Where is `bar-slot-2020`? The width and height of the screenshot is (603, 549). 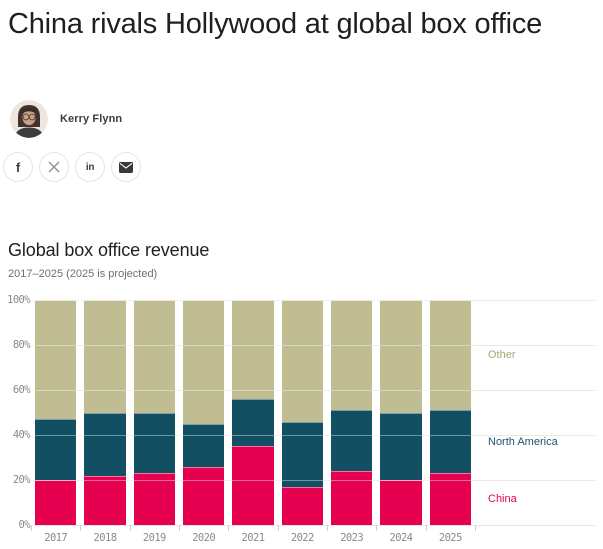 bar-slot-2020 is located at coordinates (203, 412).